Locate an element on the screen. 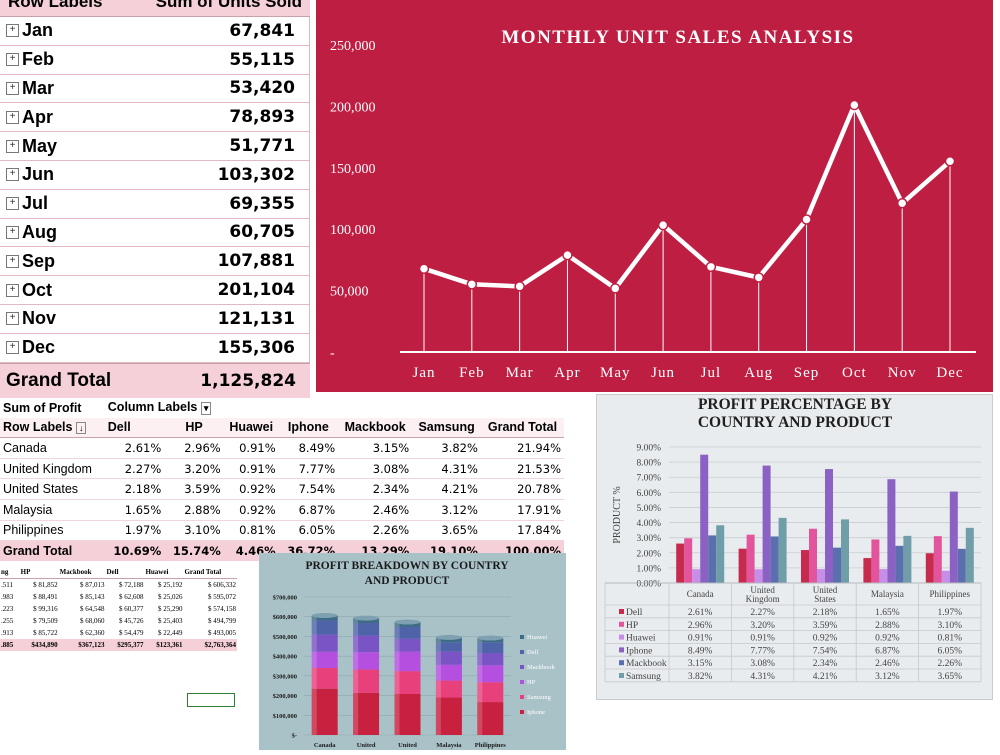 The width and height of the screenshot is (1000, 755). units-value: 155,306 is located at coordinates (256, 347).